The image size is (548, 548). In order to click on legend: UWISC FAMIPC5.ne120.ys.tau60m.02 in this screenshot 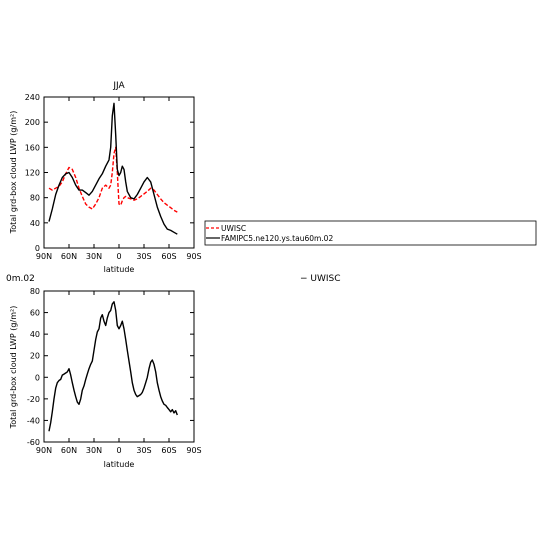, I will do `click(370, 233)`.